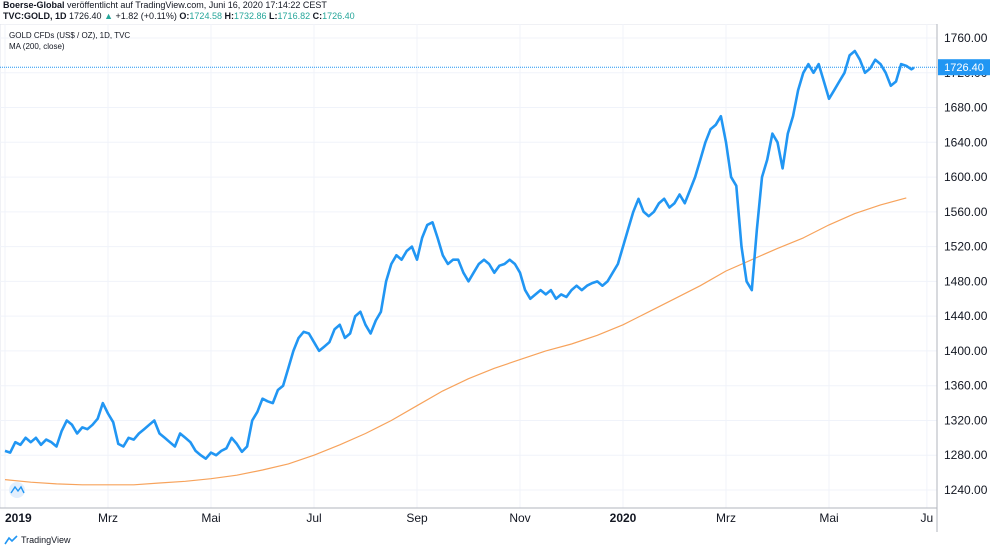  What do you see at coordinates (966, 386) in the screenshot?
I see `y-tick-label: 1360.00` at bounding box center [966, 386].